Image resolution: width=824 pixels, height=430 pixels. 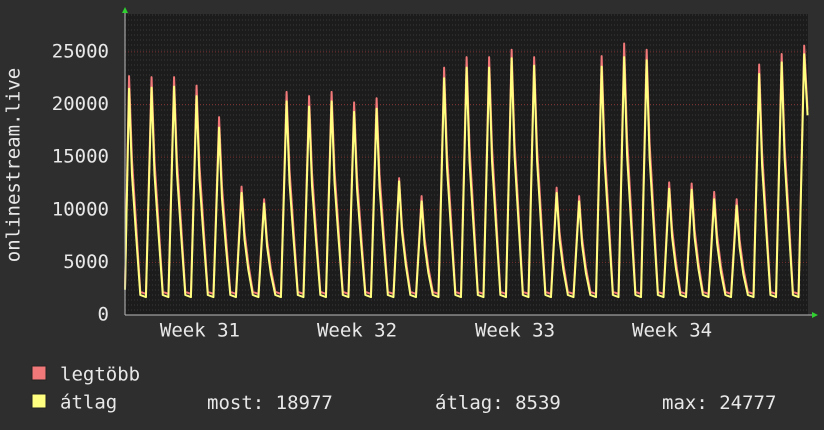 I want to click on stat-label: most:, so click(x=235, y=403).